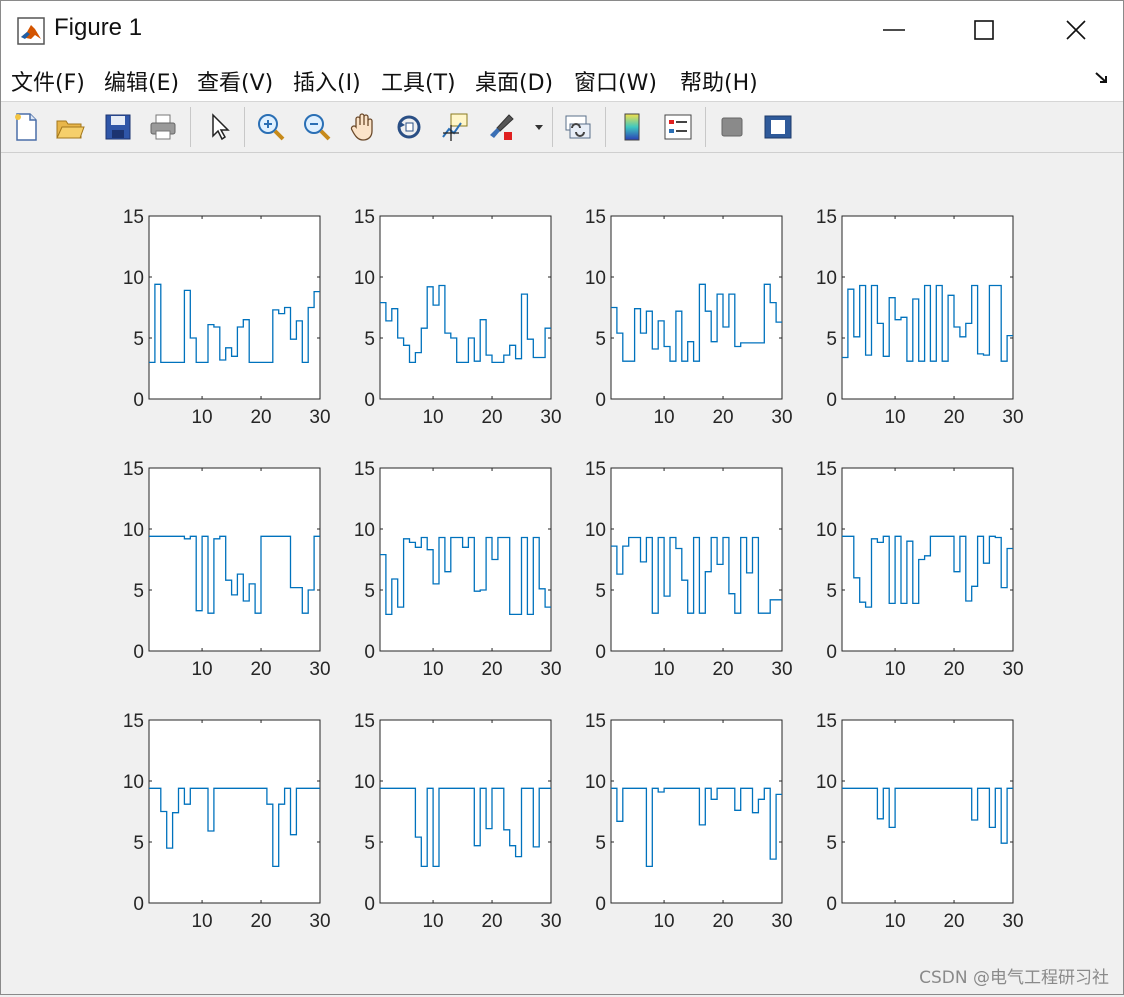  Describe the element at coordinates (514, 83) in the screenshot. I see `menu-desktop: 桌面(D)` at that location.